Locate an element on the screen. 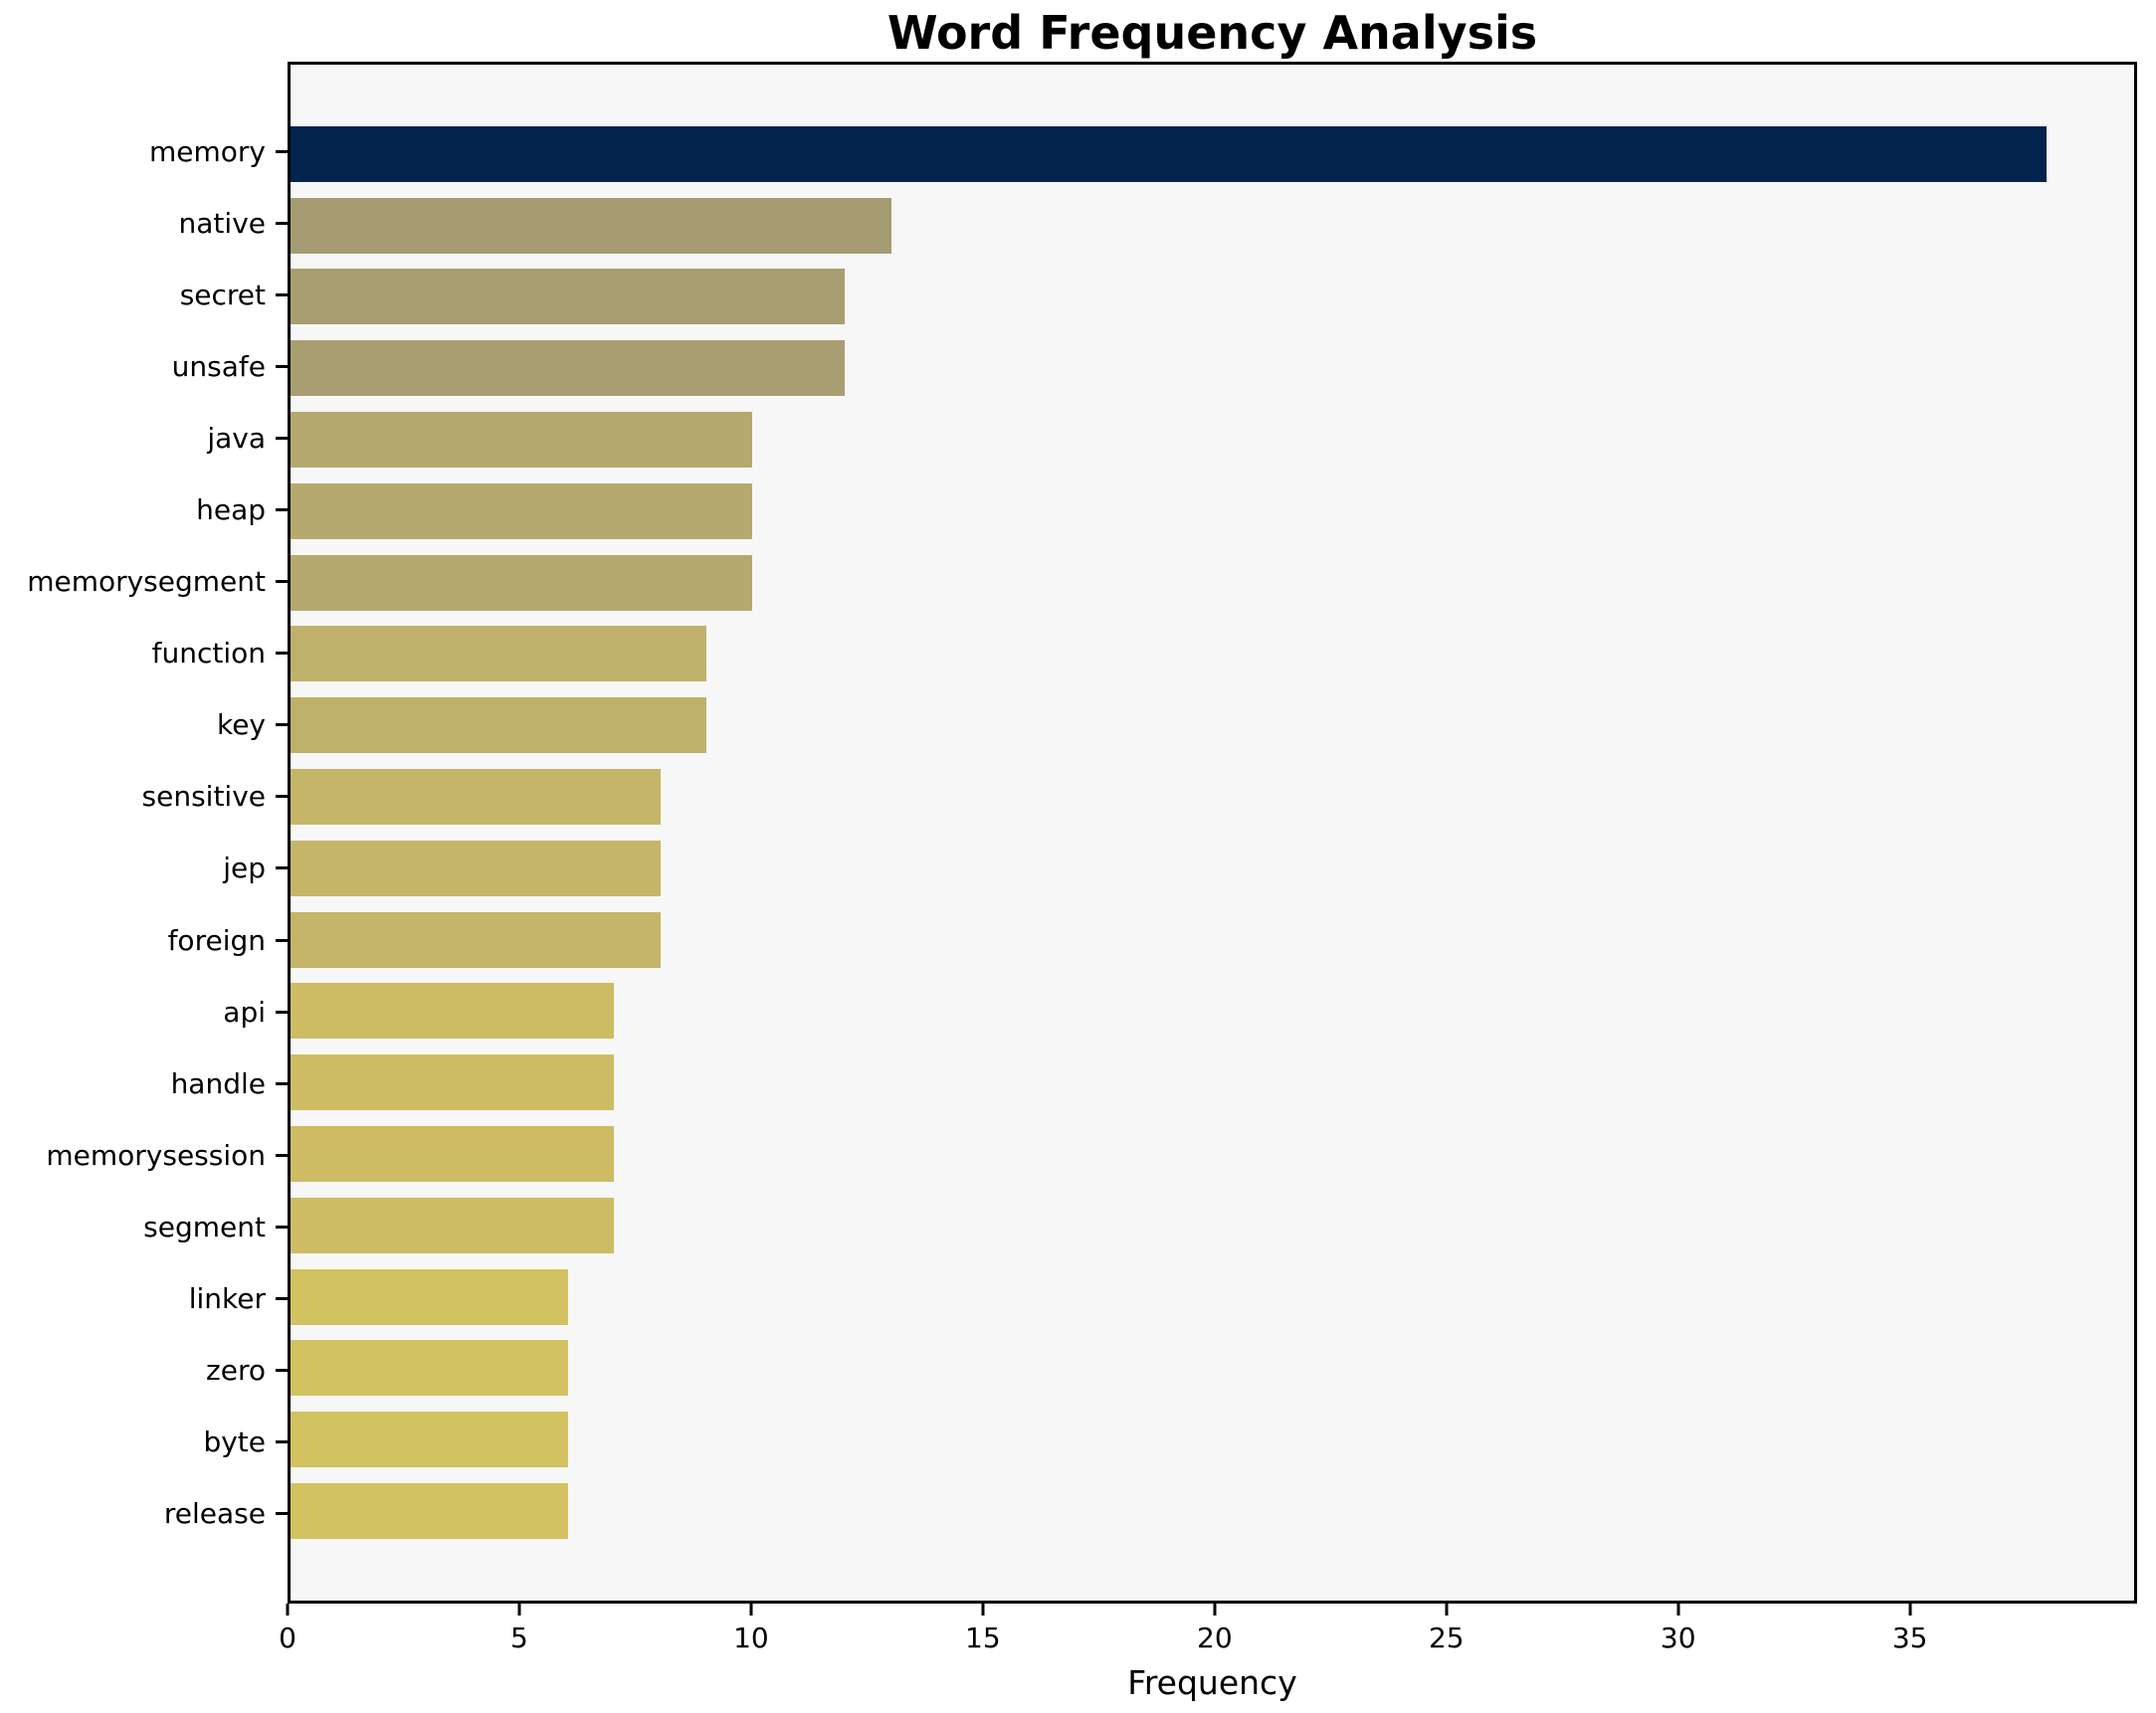  y-axis-row: function is located at coordinates (144, 653).